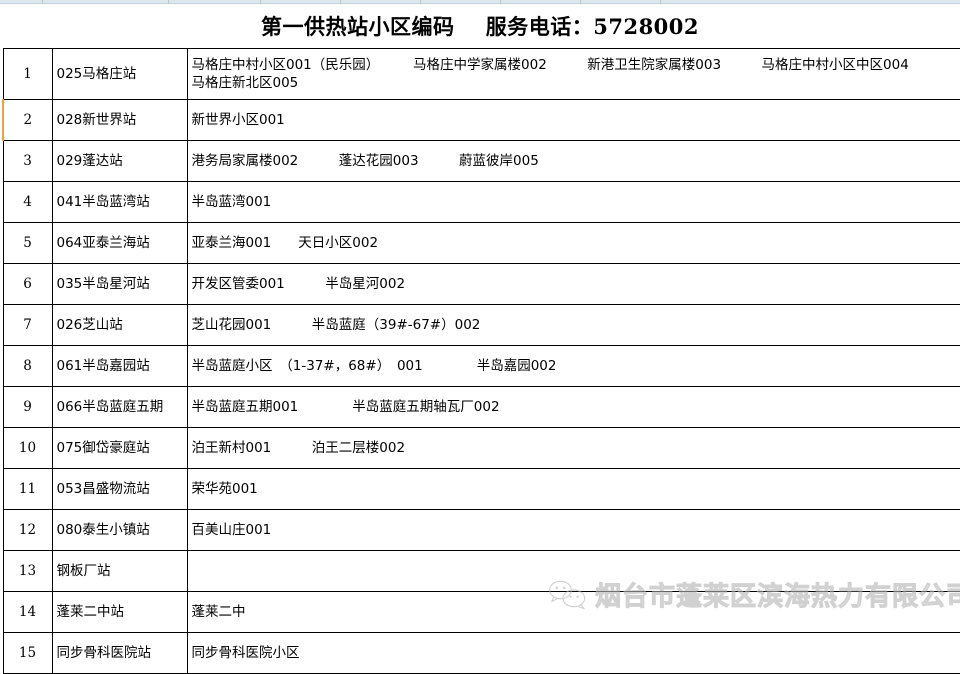 The height and width of the screenshot is (674, 960). I want to click on area-codes-cell: 泊王新村001 泊王二层楼002, so click(573, 448).